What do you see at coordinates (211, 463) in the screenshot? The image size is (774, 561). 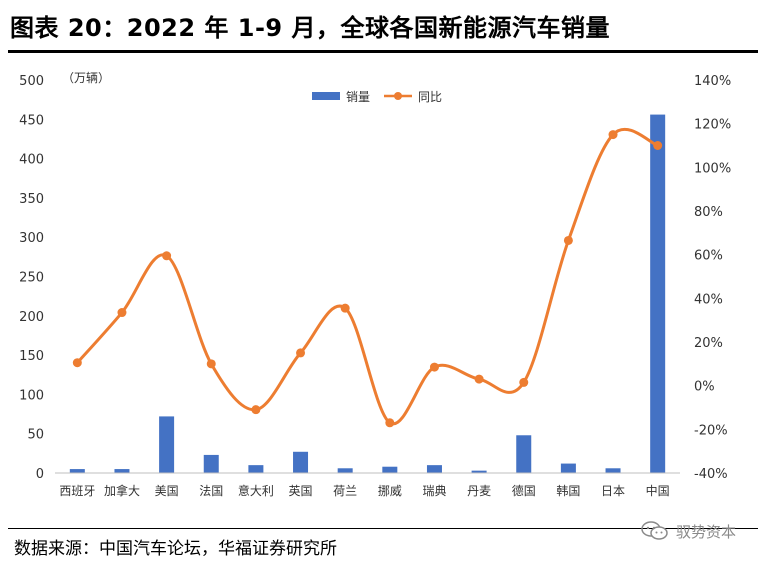 I see `bar-法国` at bounding box center [211, 463].